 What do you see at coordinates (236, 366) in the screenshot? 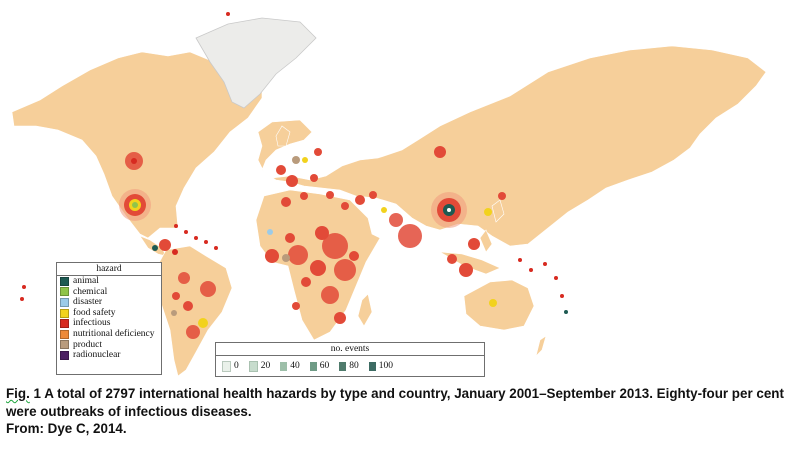
I see `events-label: 0` at bounding box center [236, 366].